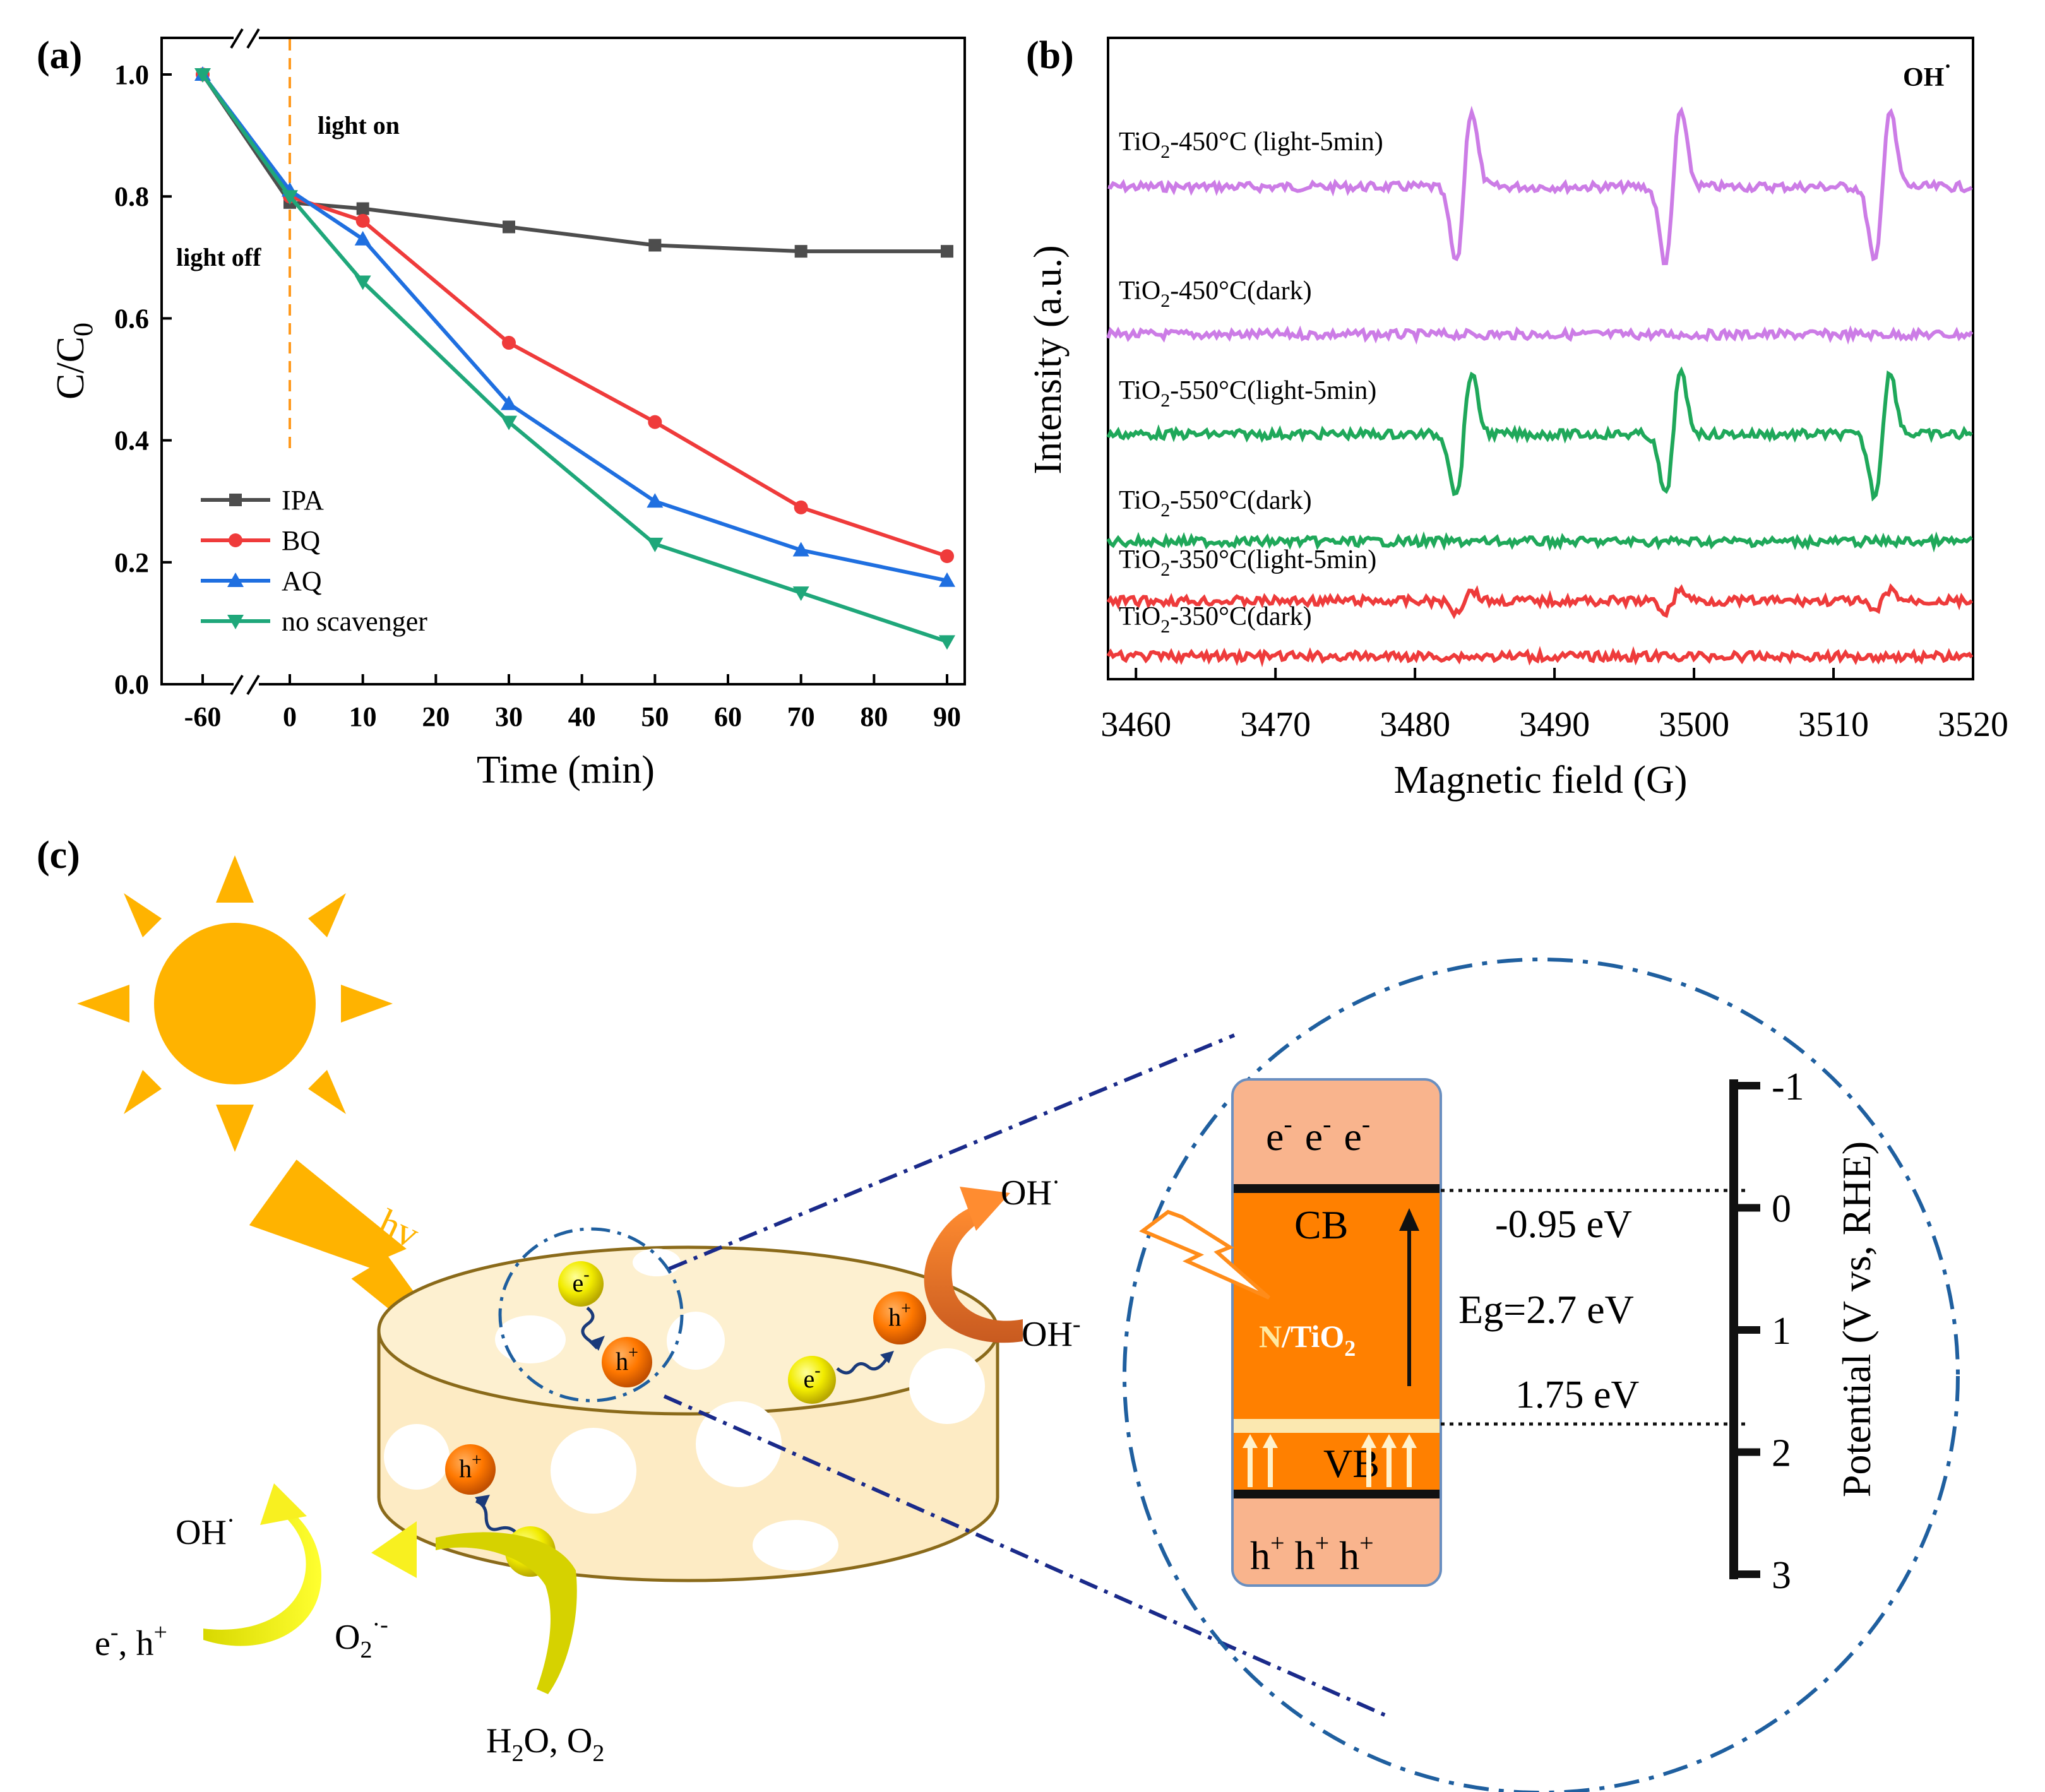  I want to click on light-on-label: light on, so click(359, 125).